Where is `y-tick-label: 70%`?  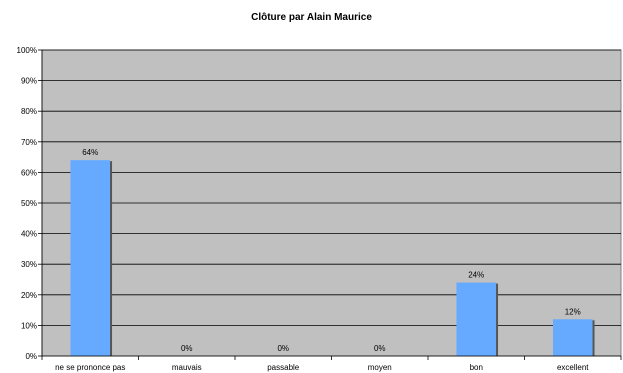
y-tick-label: 70% is located at coordinates (29, 142).